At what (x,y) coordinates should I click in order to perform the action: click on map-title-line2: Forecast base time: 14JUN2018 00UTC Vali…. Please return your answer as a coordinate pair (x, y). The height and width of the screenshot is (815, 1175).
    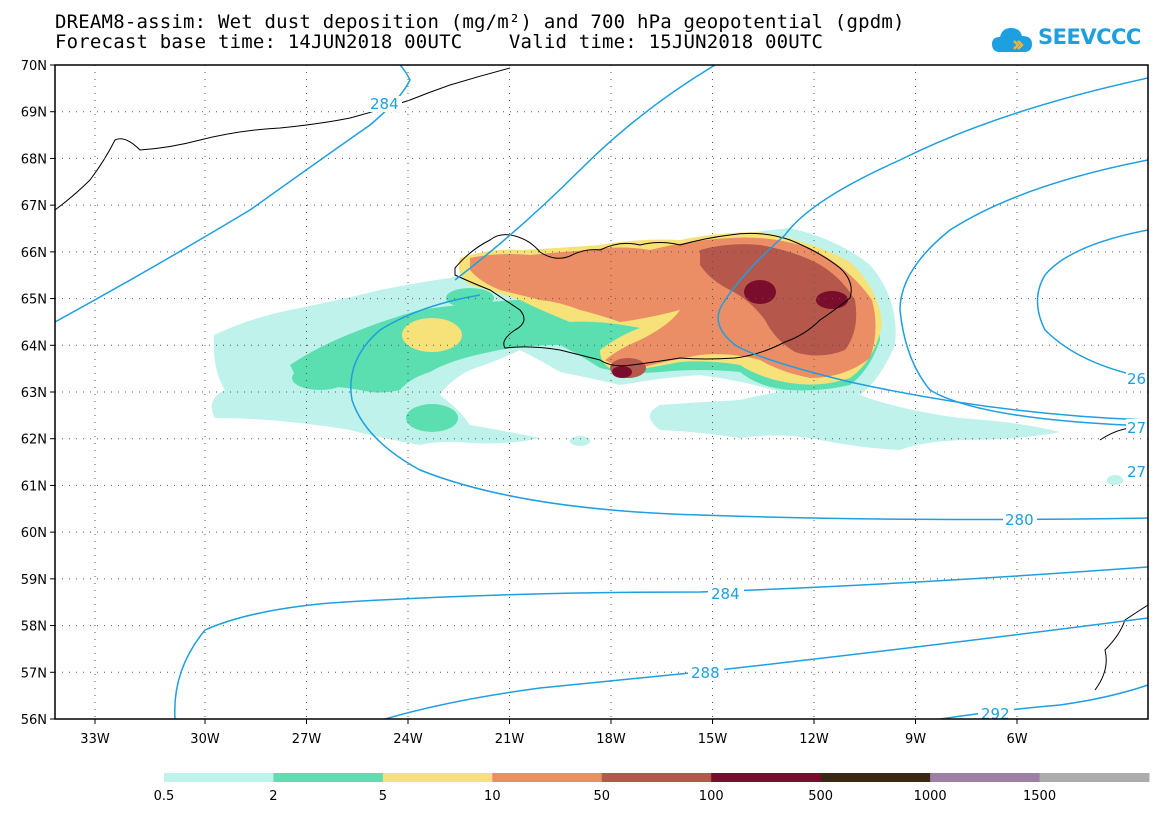
    Looking at the image, I should click on (439, 42).